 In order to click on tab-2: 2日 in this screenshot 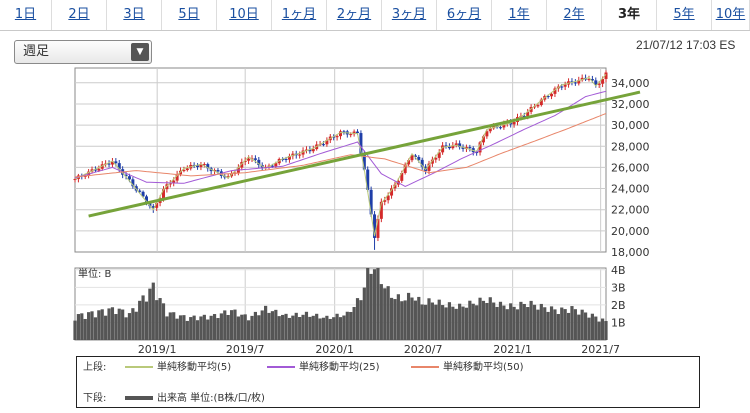, I will do `click(79, 15)`.